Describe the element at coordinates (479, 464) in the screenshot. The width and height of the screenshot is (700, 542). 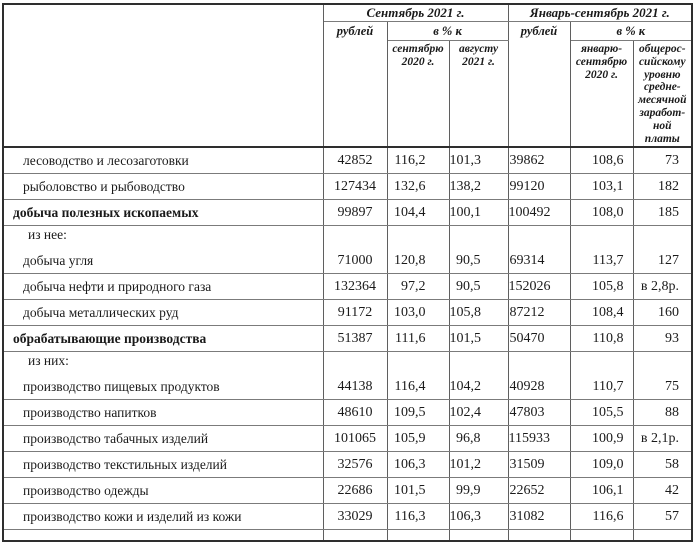
I see `value-cell: 101,2` at that location.